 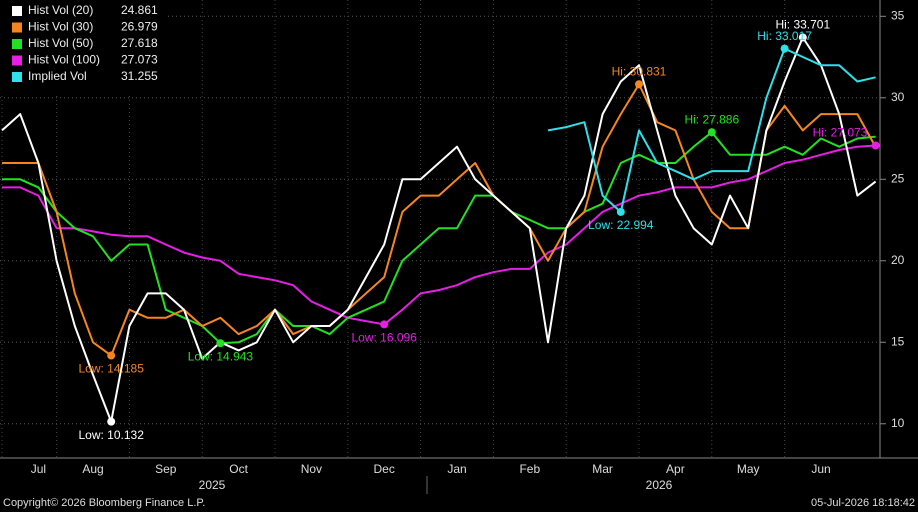 I want to click on x-tick-label: Oct, so click(x=238, y=469).